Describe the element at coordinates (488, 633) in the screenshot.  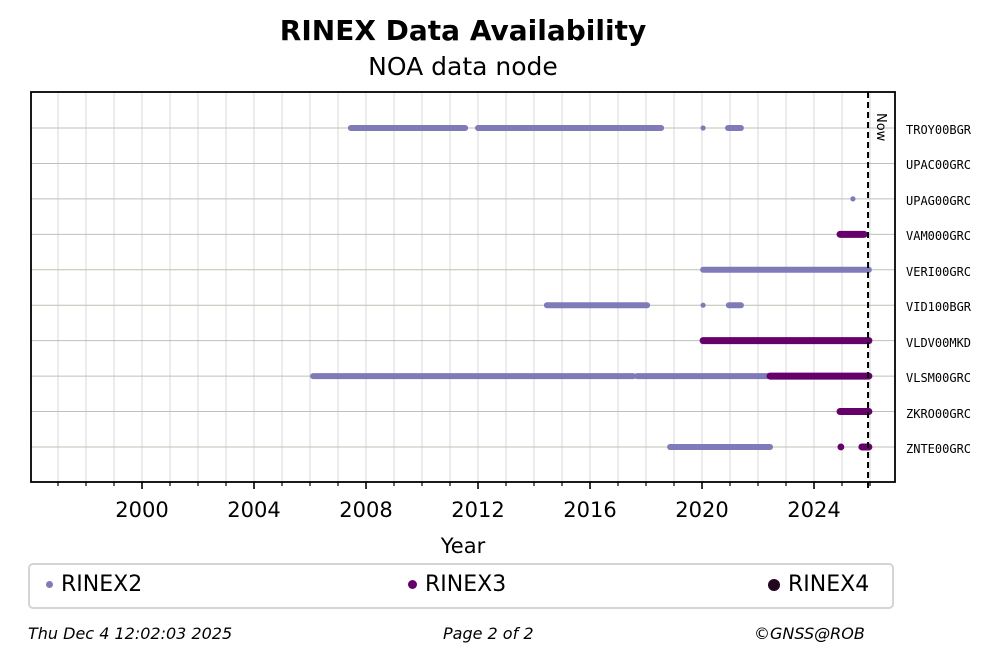
I see `footer-page: Page 2 of 2` at that location.